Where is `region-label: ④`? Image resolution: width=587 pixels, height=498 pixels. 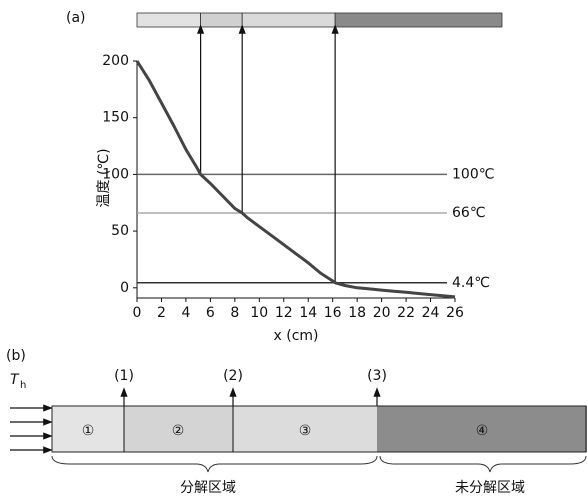 region-label: ④ is located at coordinates (482, 431).